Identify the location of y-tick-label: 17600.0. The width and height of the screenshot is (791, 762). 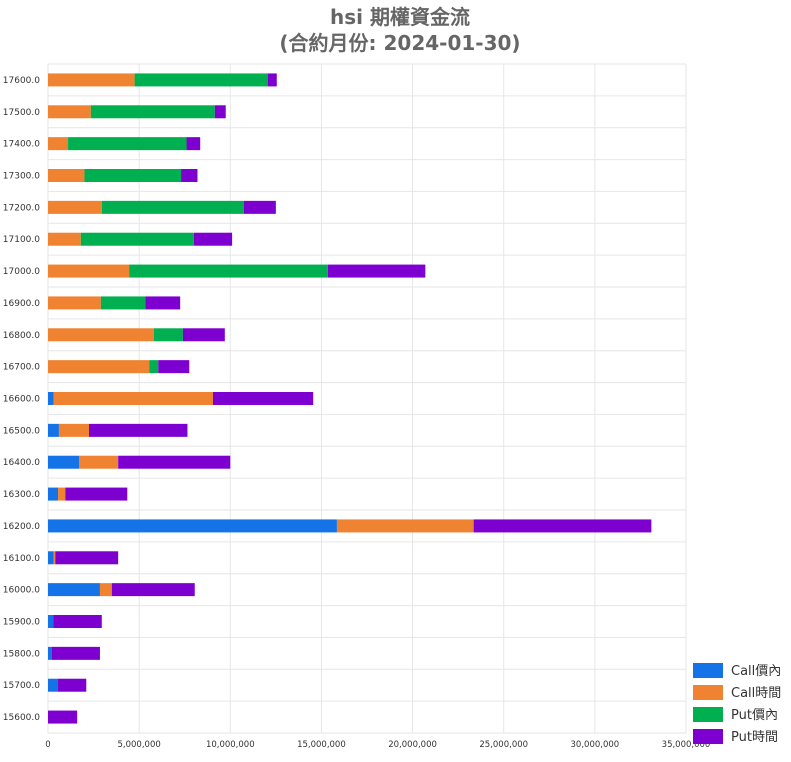
(21, 81).